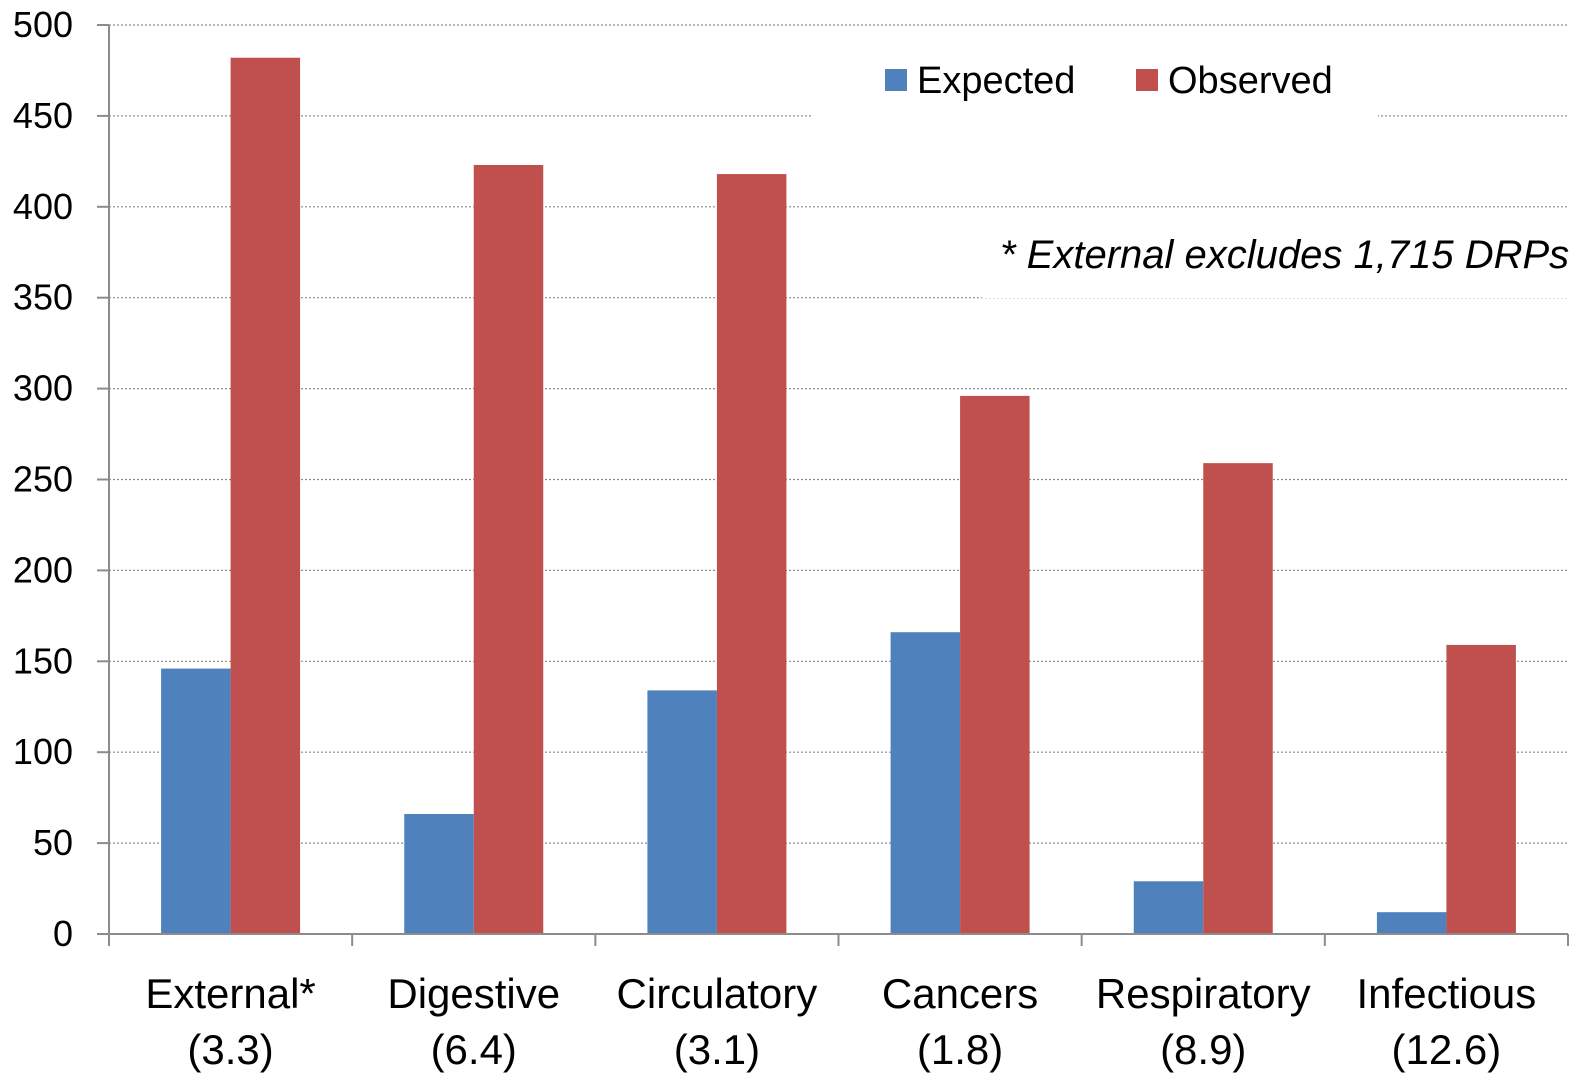 The image size is (1570, 1075). I want to click on legend-label-observed: Observed, so click(1250, 81).